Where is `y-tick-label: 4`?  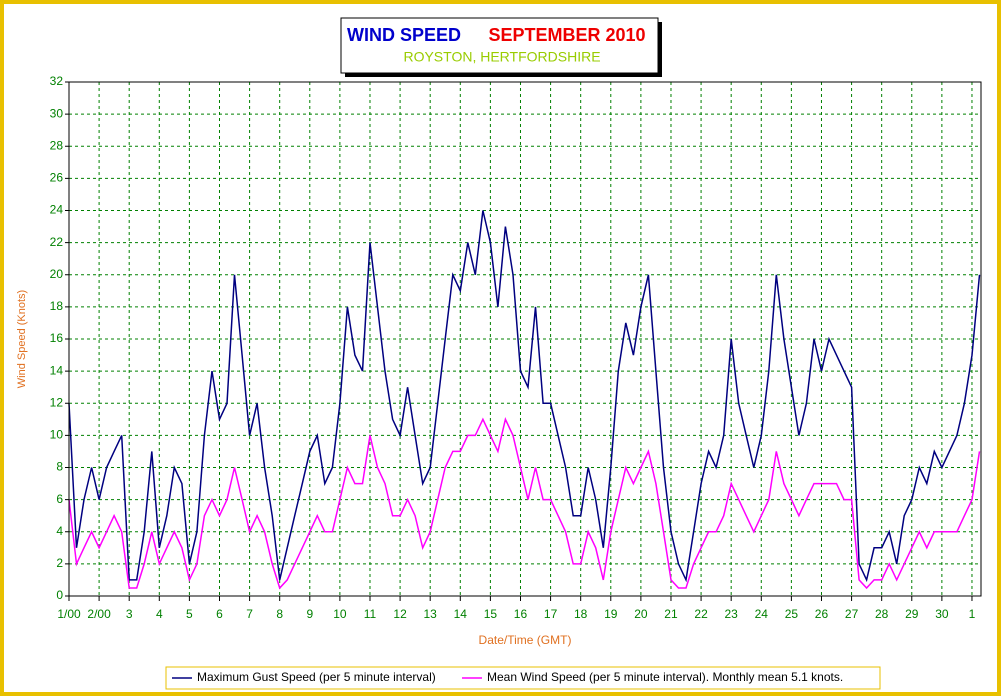 y-tick-label: 4 is located at coordinates (59, 531).